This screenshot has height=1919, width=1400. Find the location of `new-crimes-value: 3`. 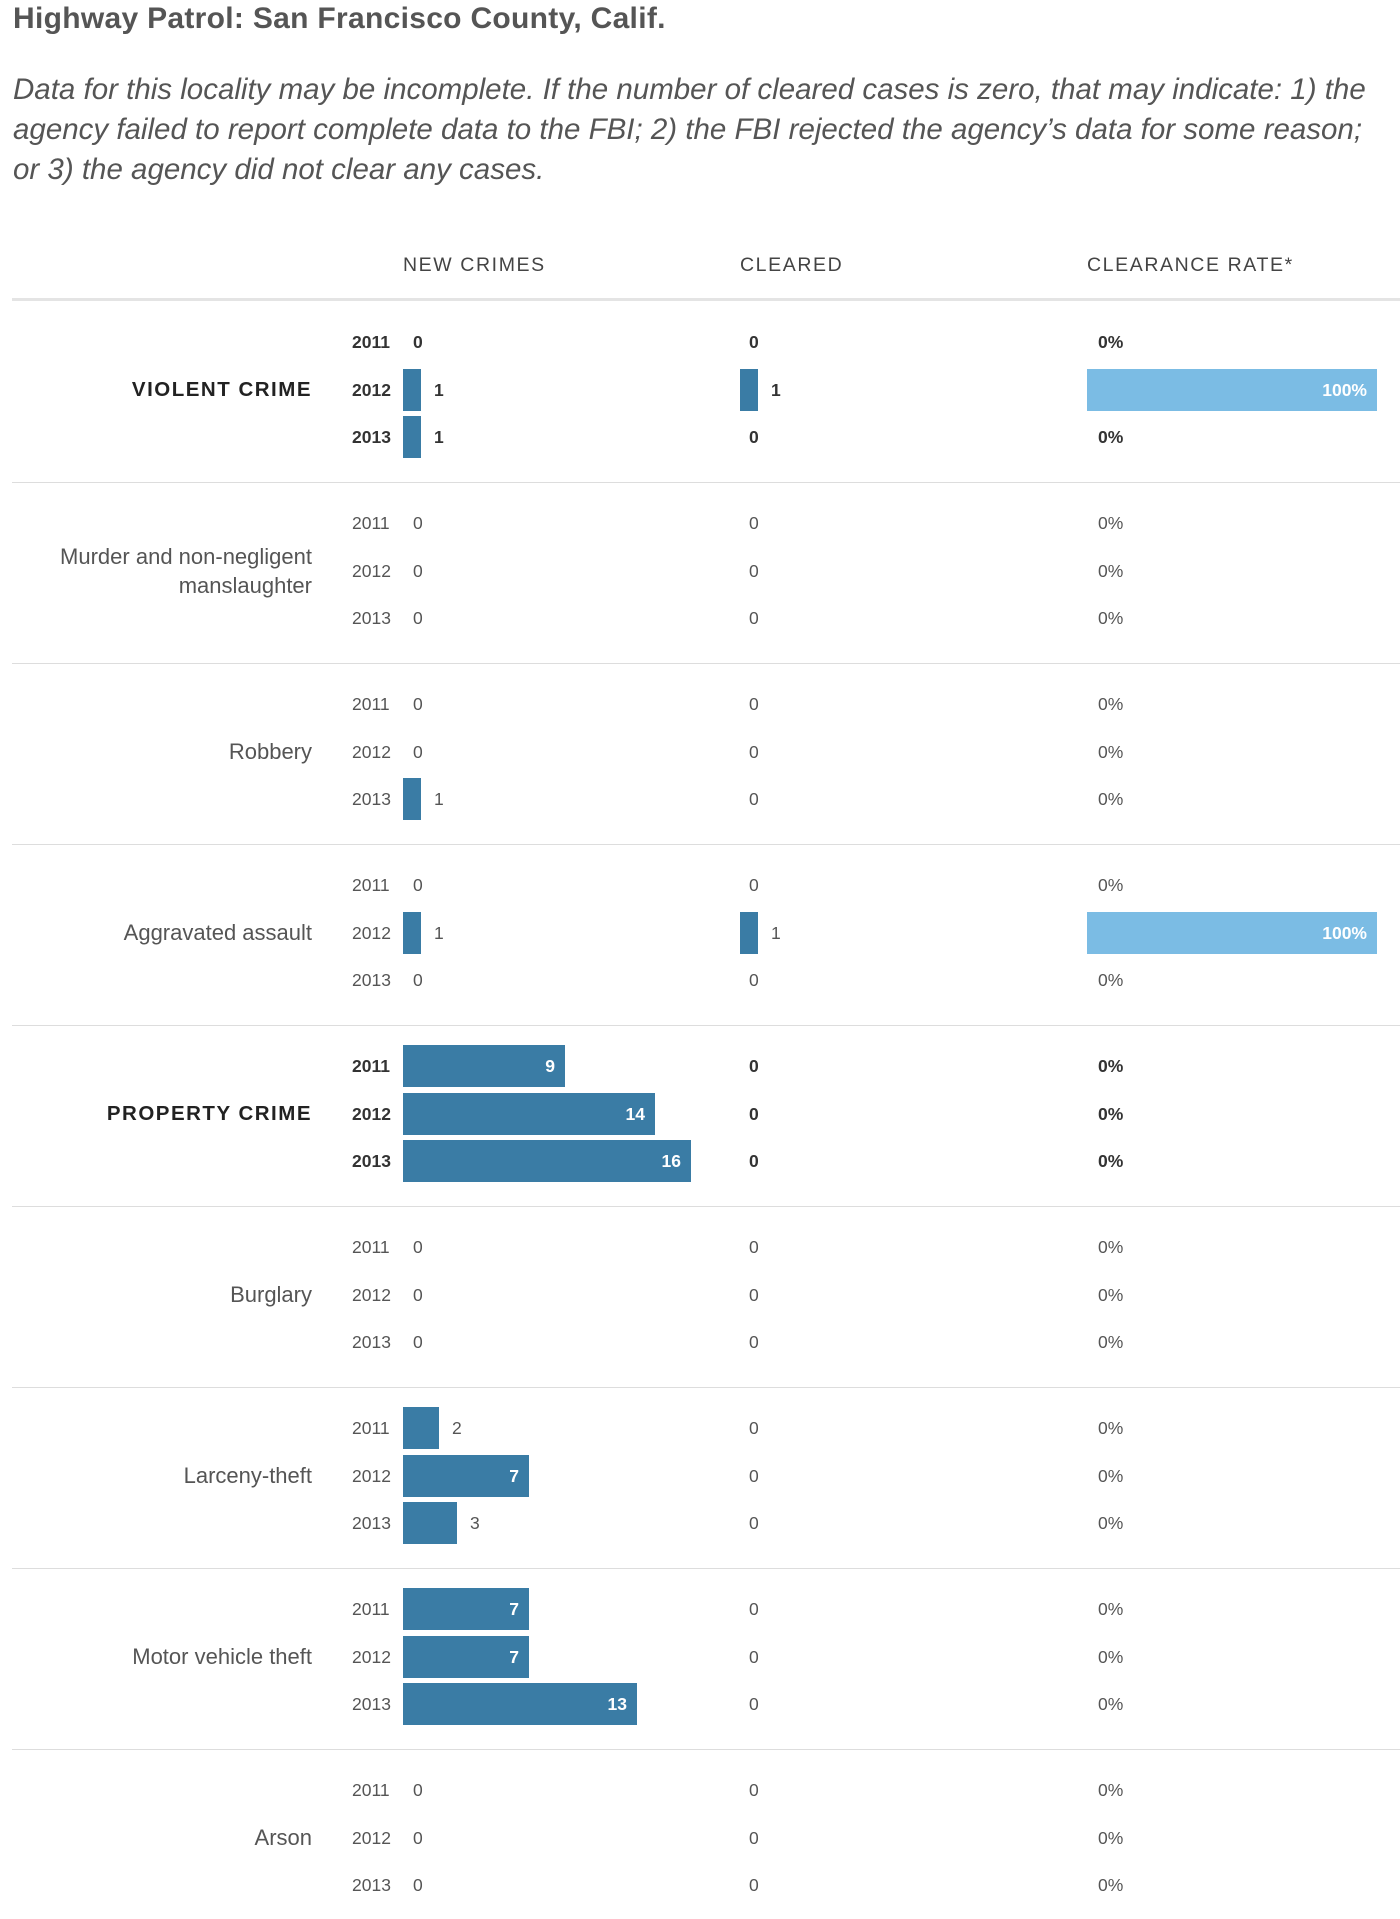

new-crimes-value: 3 is located at coordinates (475, 1523).